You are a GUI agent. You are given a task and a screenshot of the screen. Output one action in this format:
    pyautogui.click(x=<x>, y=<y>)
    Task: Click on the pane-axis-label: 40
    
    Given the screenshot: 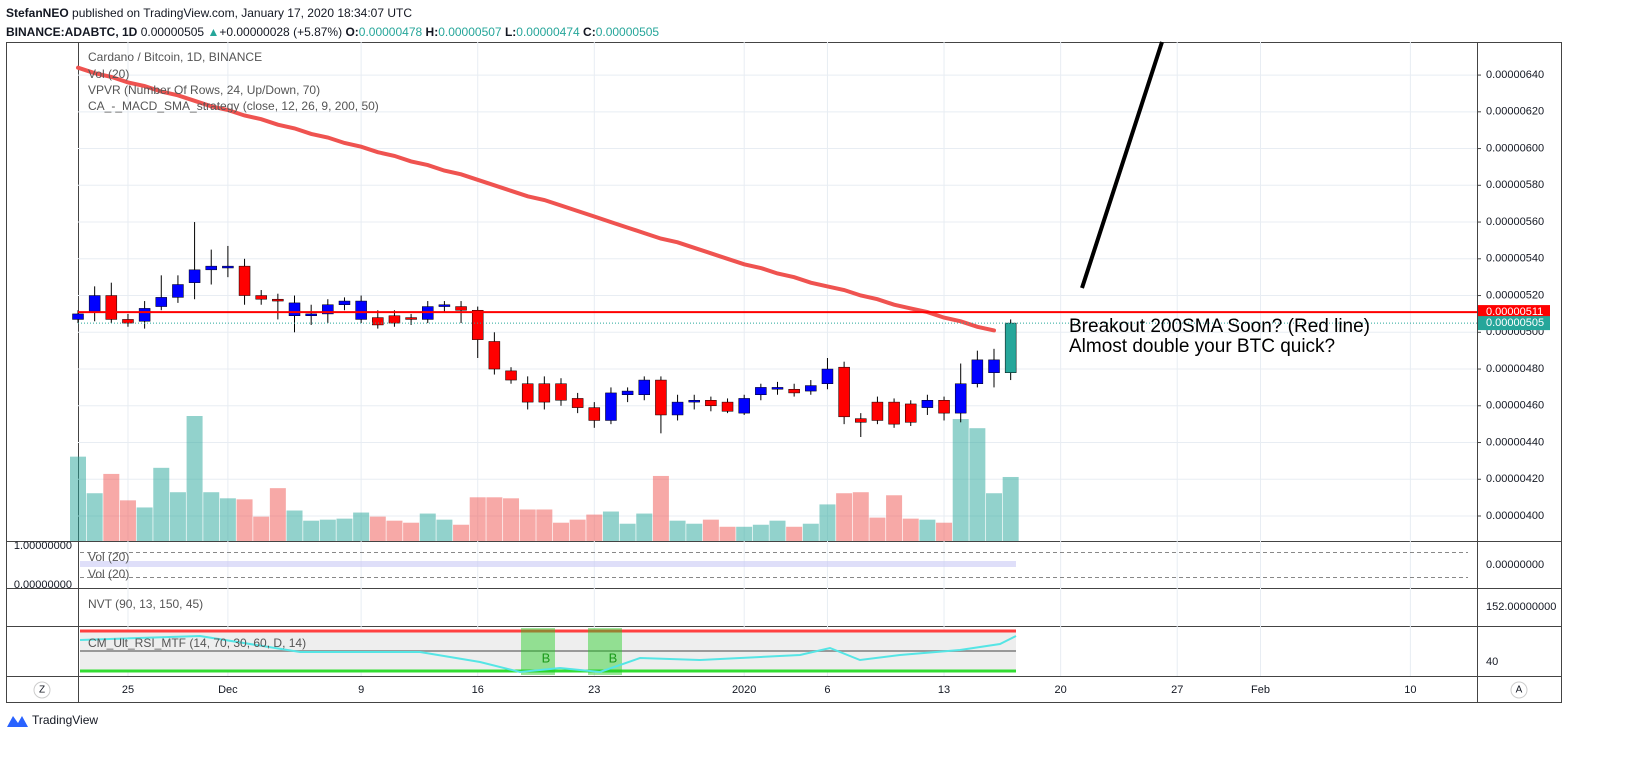 What is the action you would take?
    pyautogui.click(x=1492, y=662)
    